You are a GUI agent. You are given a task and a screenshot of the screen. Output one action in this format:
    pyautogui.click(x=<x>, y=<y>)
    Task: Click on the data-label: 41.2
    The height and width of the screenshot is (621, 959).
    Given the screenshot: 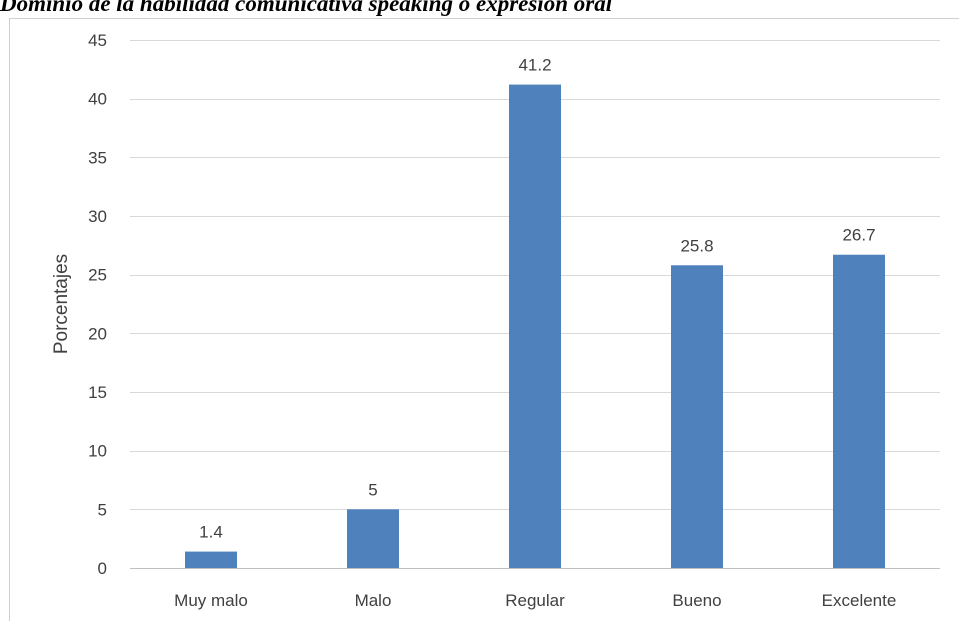 What is the action you would take?
    pyautogui.click(x=534, y=65)
    